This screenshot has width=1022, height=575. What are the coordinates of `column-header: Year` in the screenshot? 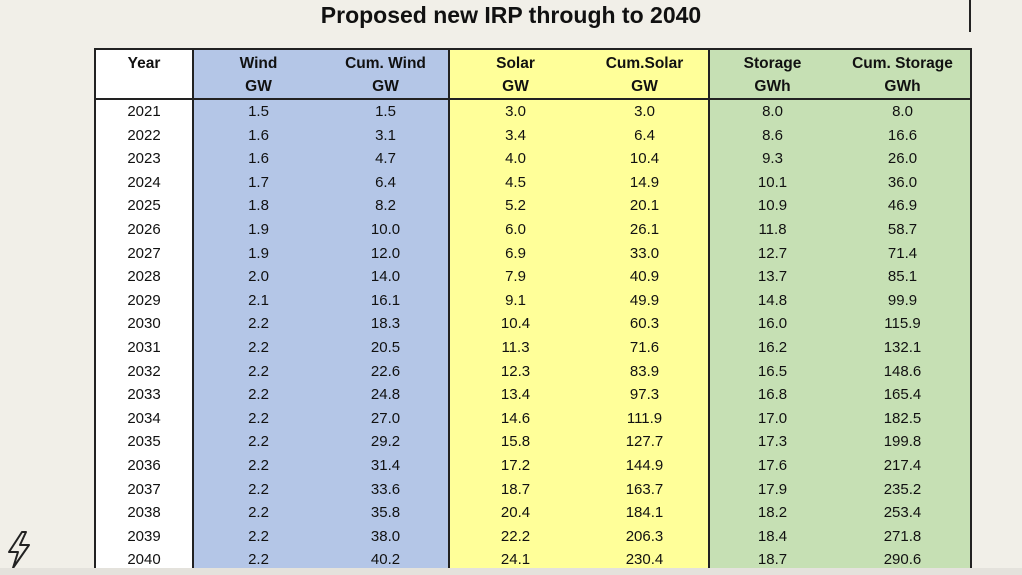 It's located at (144, 62).